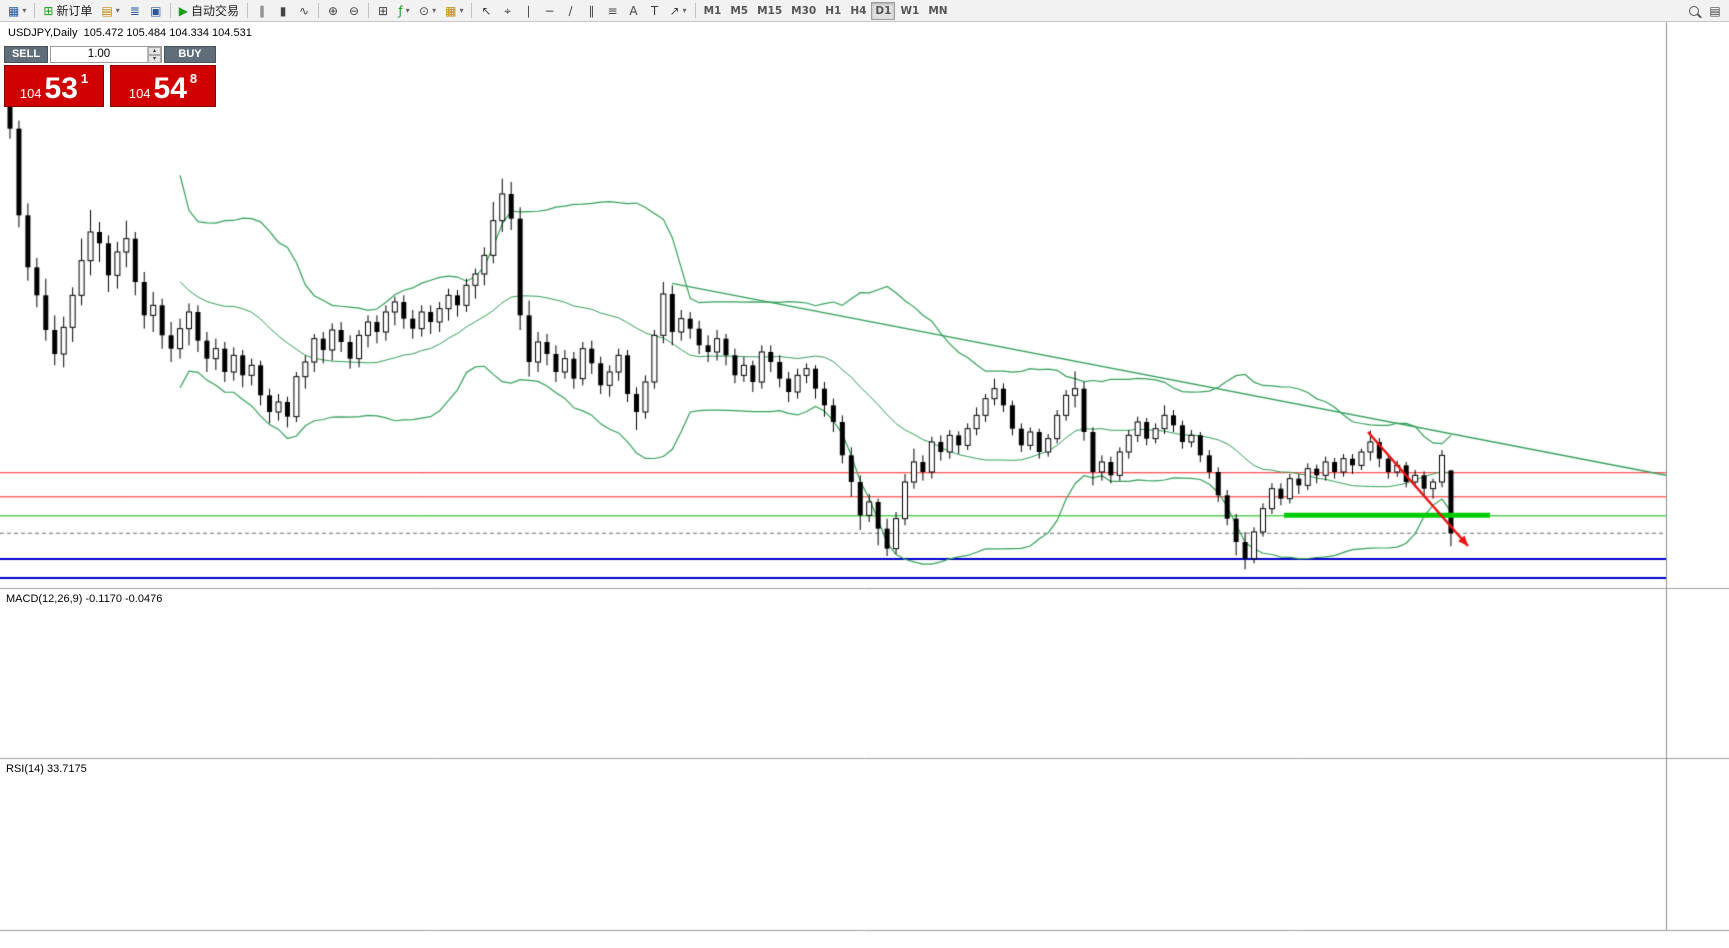 Image resolution: width=1729 pixels, height=948 pixels. What do you see at coordinates (14, 10) in the screenshot?
I see `new-chart-icon: ▦` at bounding box center [14, 10].